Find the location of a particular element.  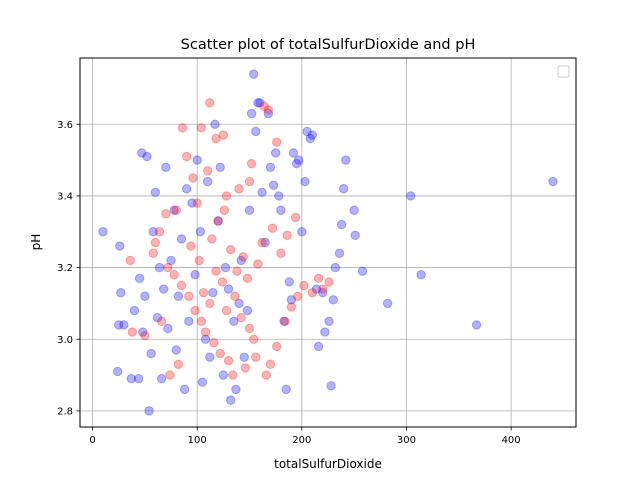

x-tick-label: 100 is located at coordinates (197, 440).